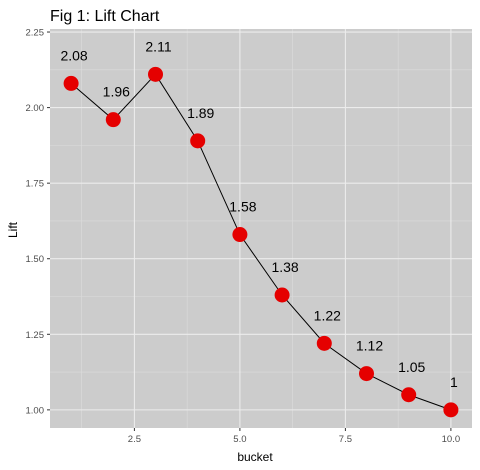 The height and width of the screenshot is (470, 480). I want to click on data-label: 2.08, so click(73, 55).